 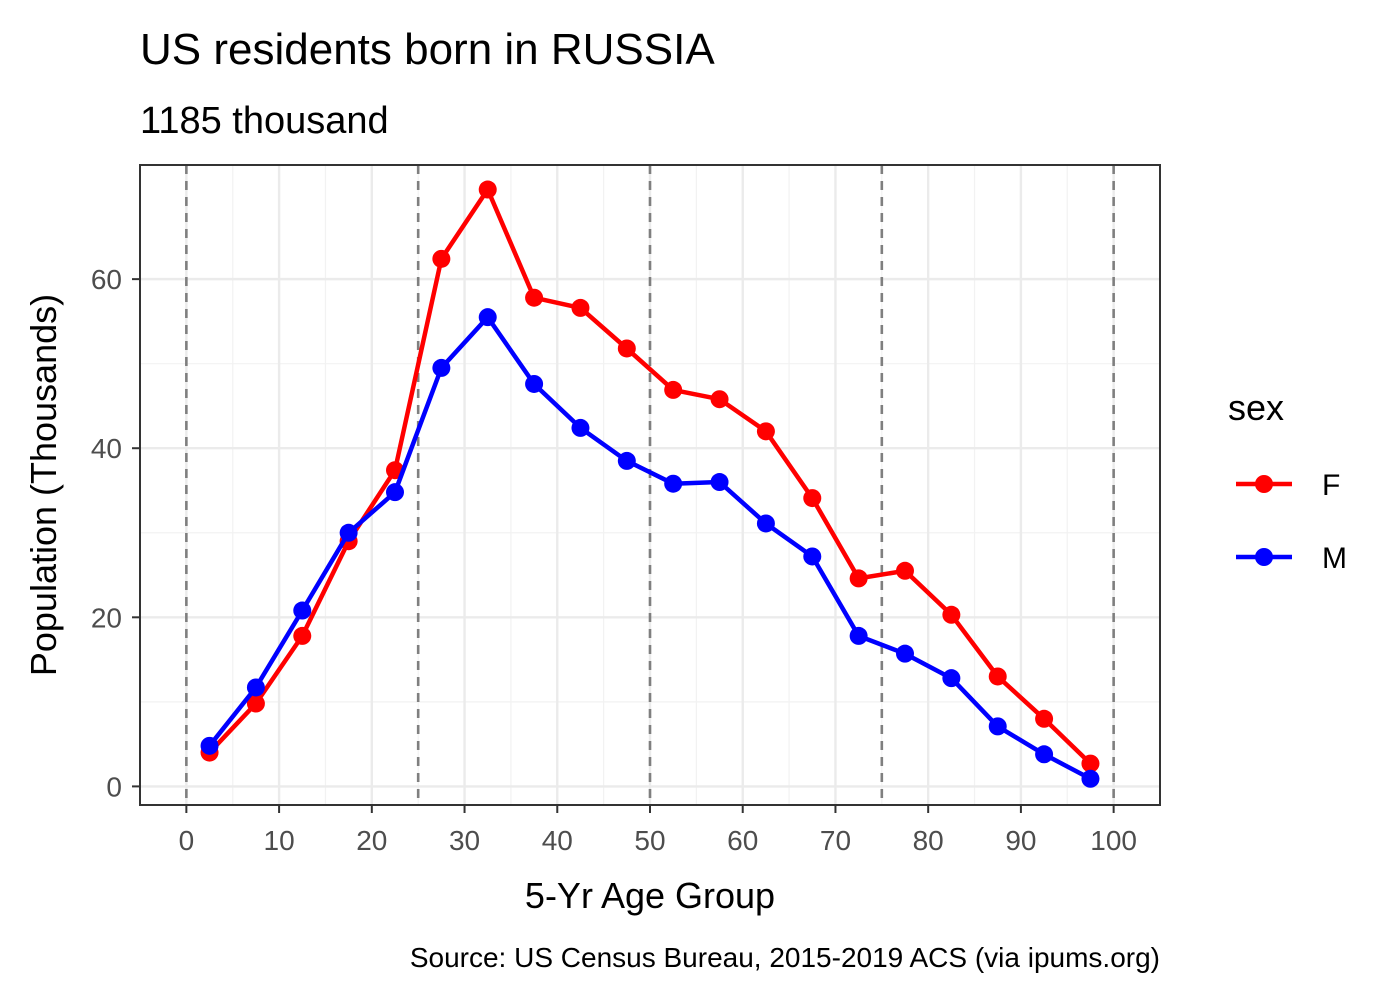 What do you see at coordinates (835, 840) in the screenshot?
I see `x-tick-label: 70` at bounding box center [835, 840].